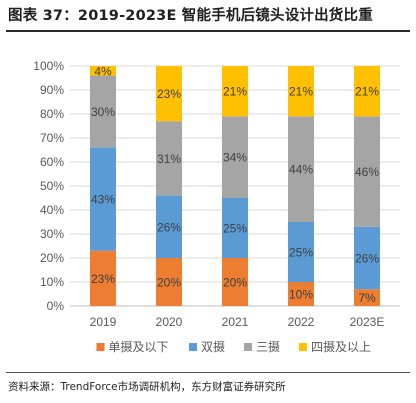  Describe the element at coordinates (52, 234) in the screenshot. I see `y-tick-label: 30%` at that location.